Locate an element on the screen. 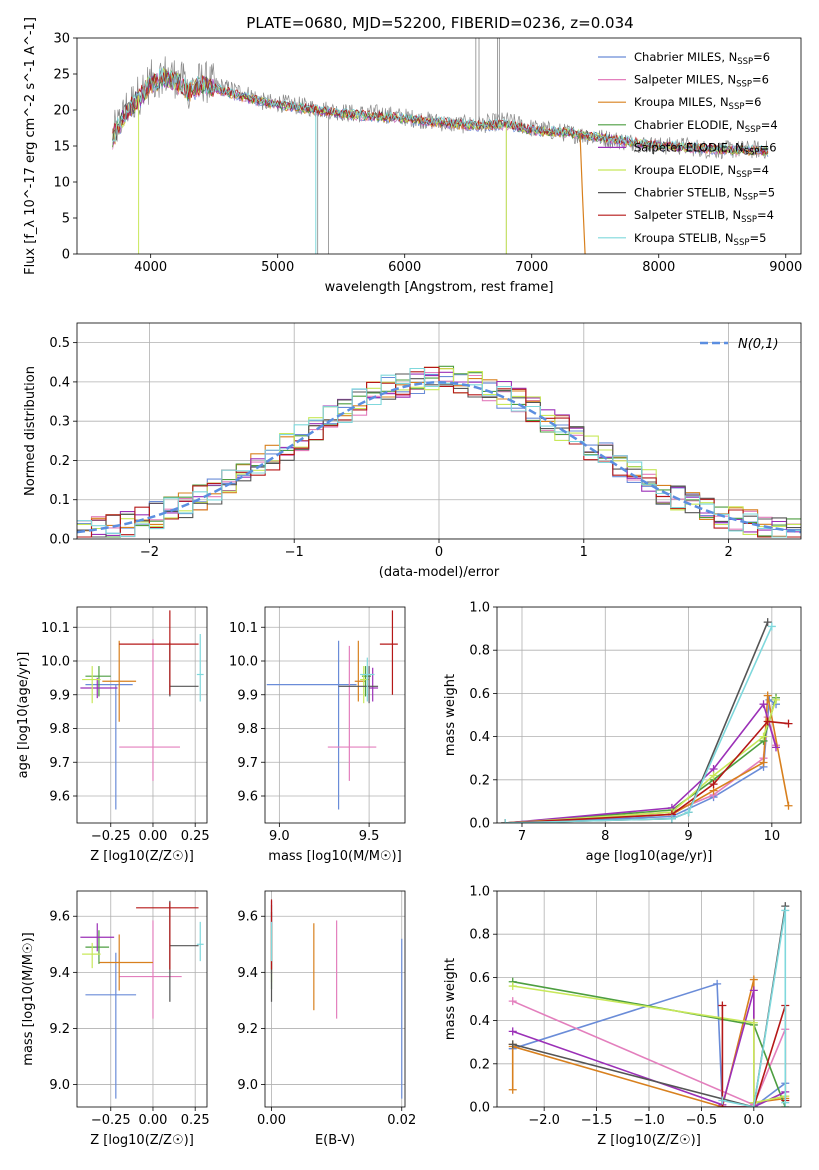  legend-label: Chabrier MILES, NSSP=6 is located at coordinates (702, 58).